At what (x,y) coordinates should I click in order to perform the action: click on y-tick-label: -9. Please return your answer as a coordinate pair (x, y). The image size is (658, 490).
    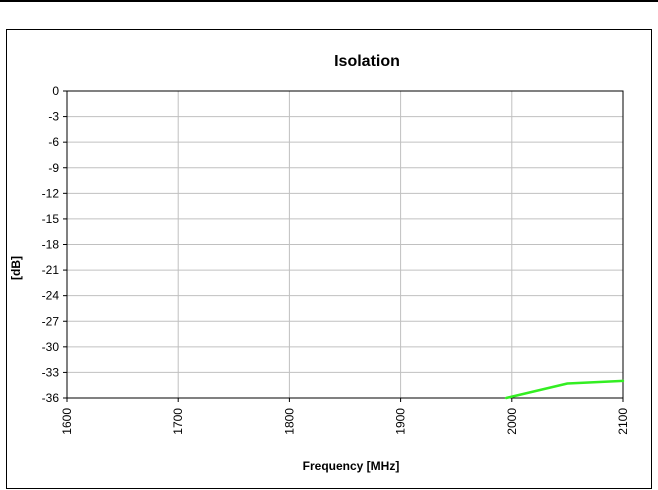
    Looking at the image, I should click on (53, 168).